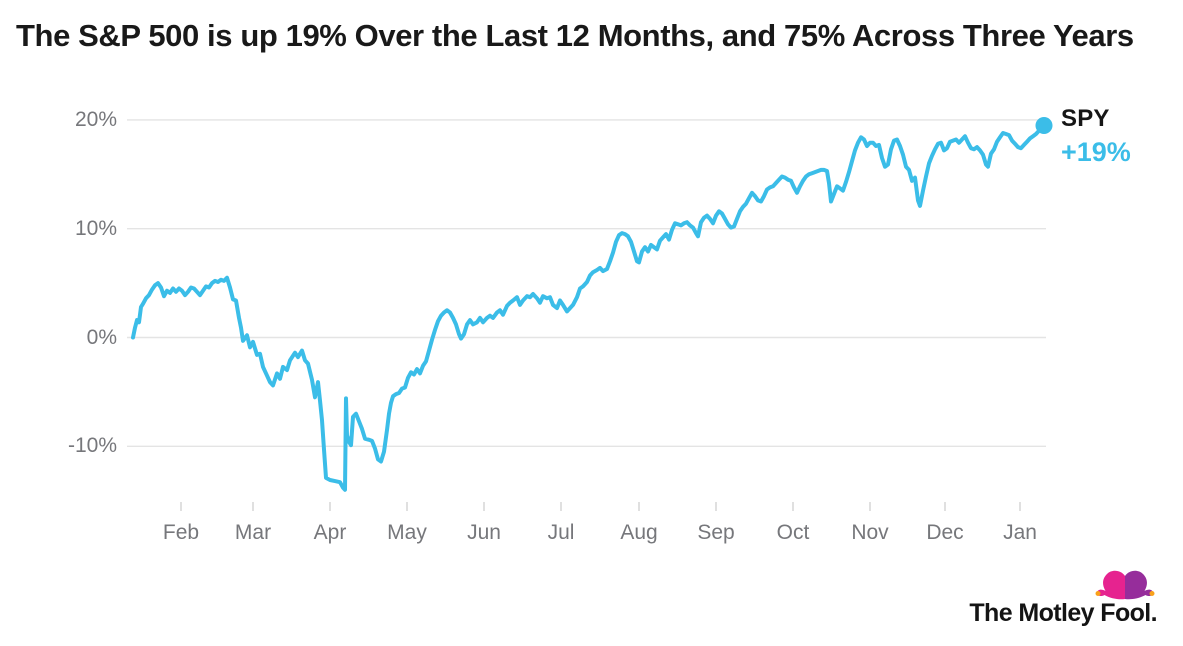 The width and height of the screenshot is (1183, 646). What do you see at coordinates (639, 532) in the screenshot?
I see `x-axis-label: Aug` at bounding box center [639, 532].